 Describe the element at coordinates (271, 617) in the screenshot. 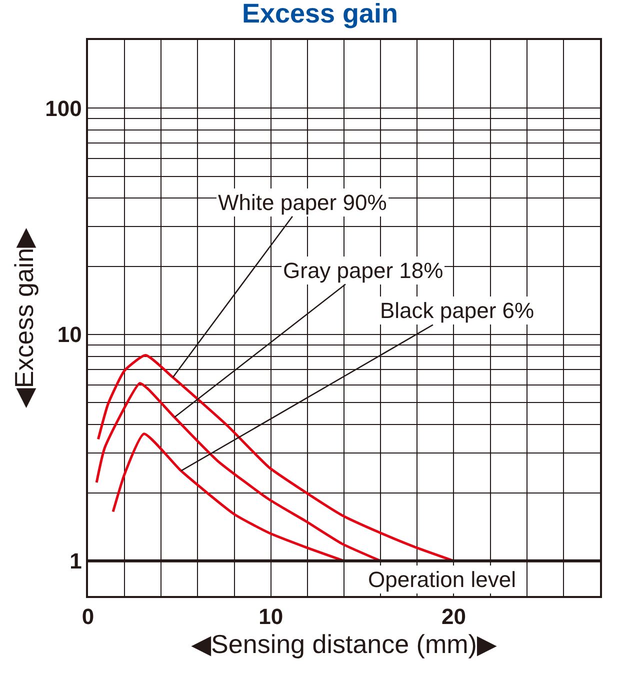

I see `x-tick-label: 10` at that location.